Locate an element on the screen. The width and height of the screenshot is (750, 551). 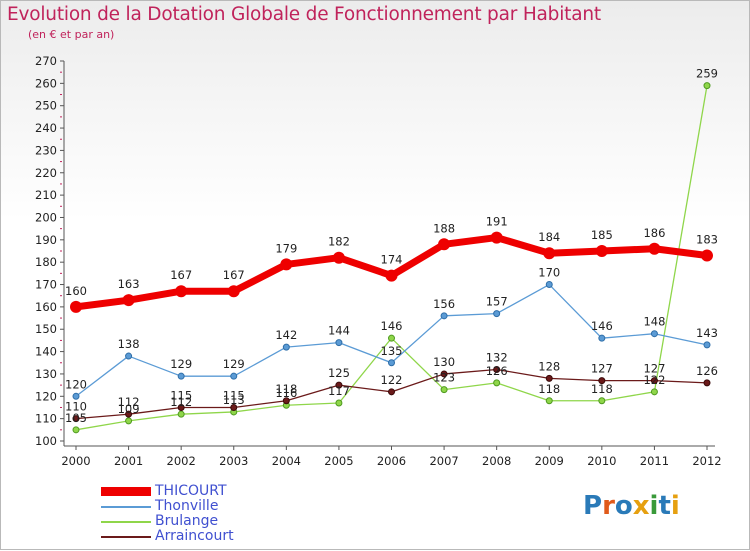
data-label-thonville: 135 is located at coordinates (392, 351).